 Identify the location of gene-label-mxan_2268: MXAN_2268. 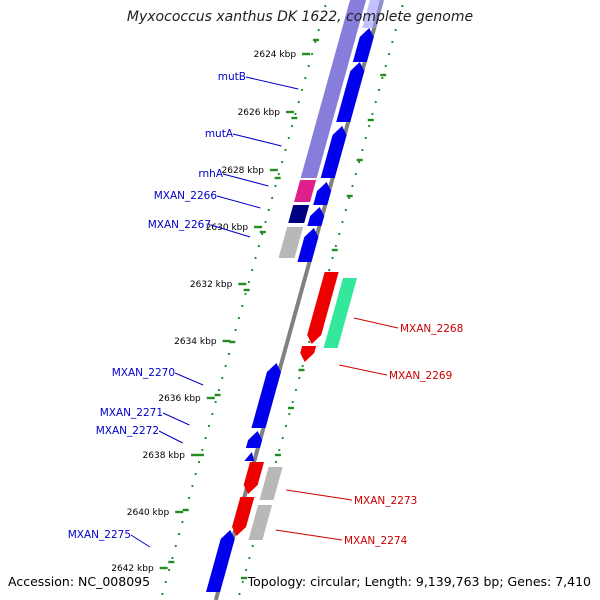
(431, 329).